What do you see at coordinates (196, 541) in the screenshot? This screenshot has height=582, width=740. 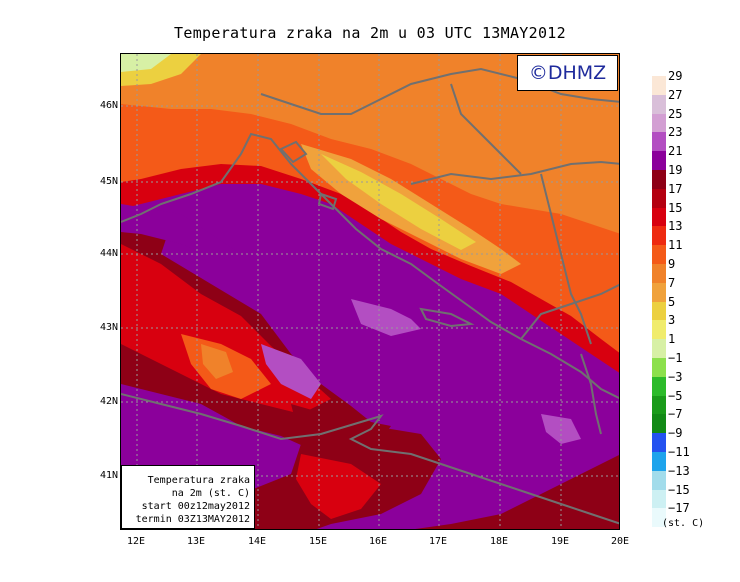 I see `lon-label: 13E` at bounding box center [196, 541].